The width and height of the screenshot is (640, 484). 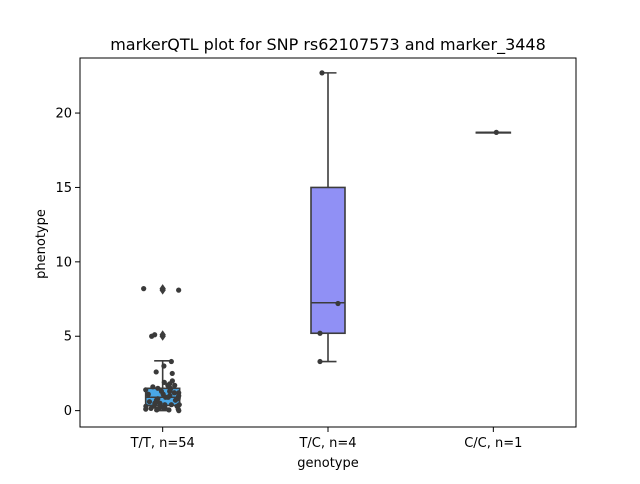 I want to click on x-tick-label: C/C, n=1, so click(x=493, y=443).